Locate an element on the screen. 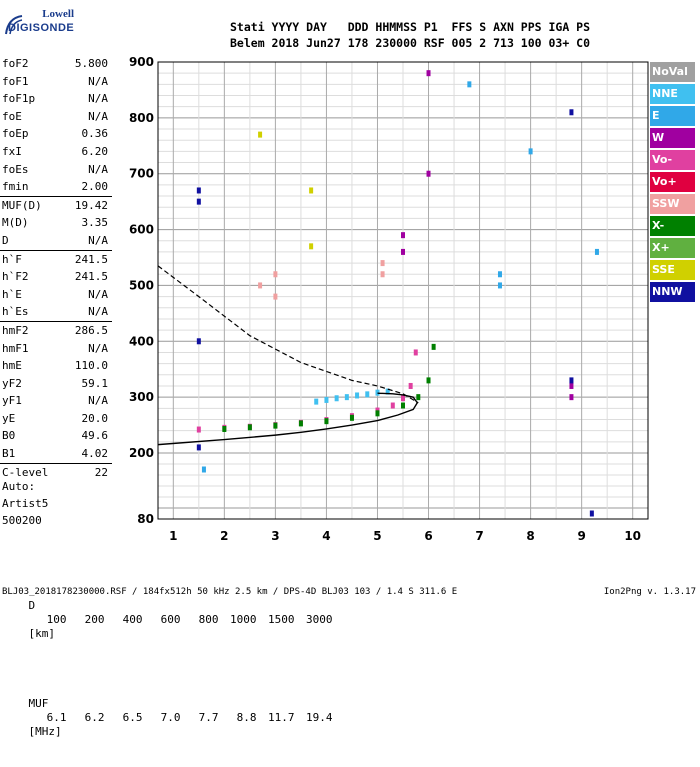  legend-item: SSW is located at coordinates (672, 204).